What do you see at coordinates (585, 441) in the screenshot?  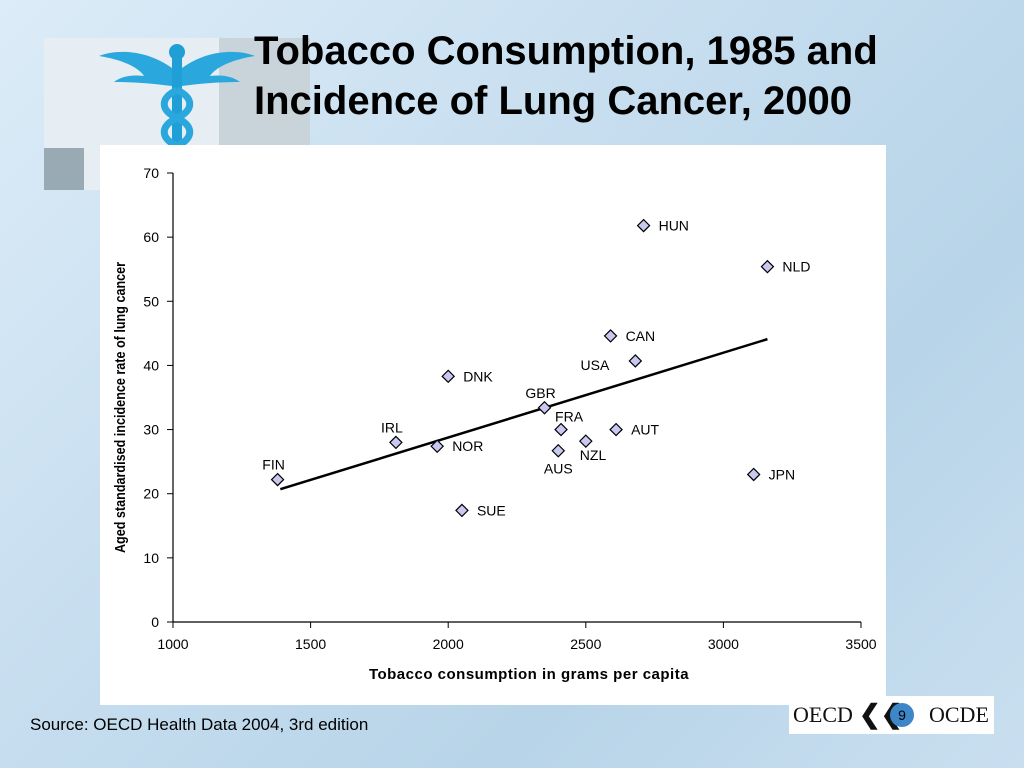 I see `data-point-nzl` at bounding box center [585, 441].